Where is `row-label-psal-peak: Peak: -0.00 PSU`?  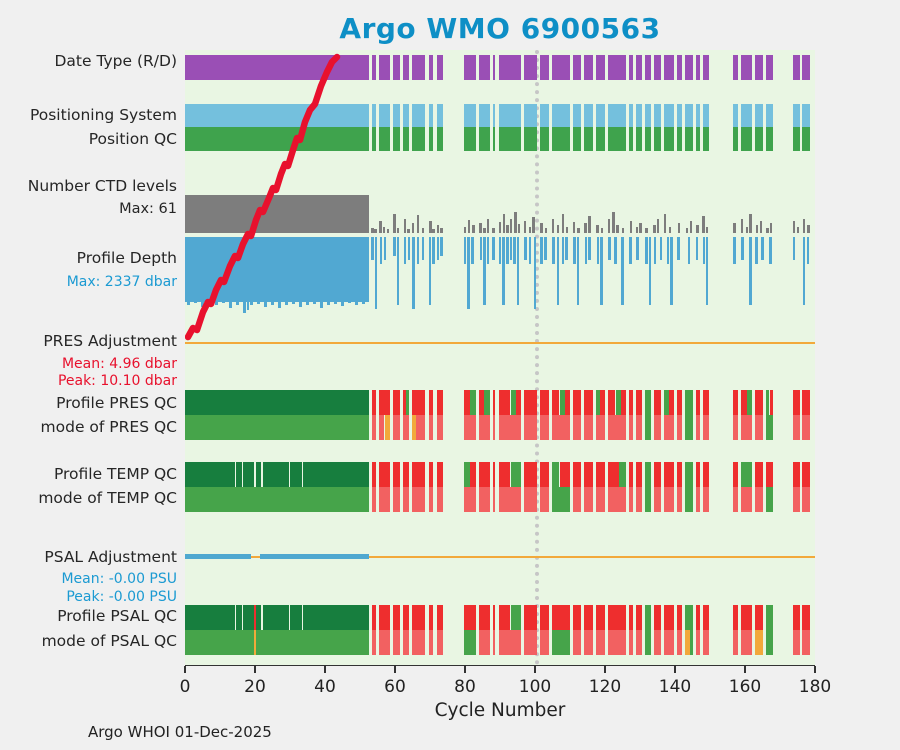 row-label-psal-peak: Peak: -0.00 PSU is located at coordinates (121, 597).